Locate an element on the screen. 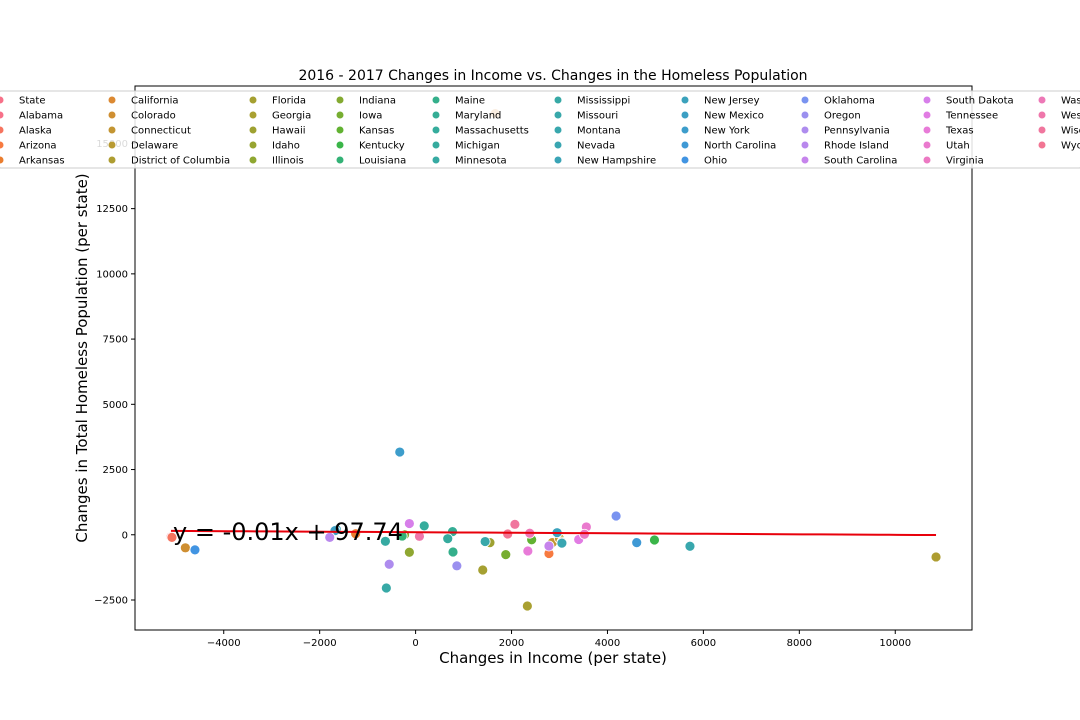 This screenshot has width=1080, height=720. legend-label: Tennessee is located at coordinates (971, 116).